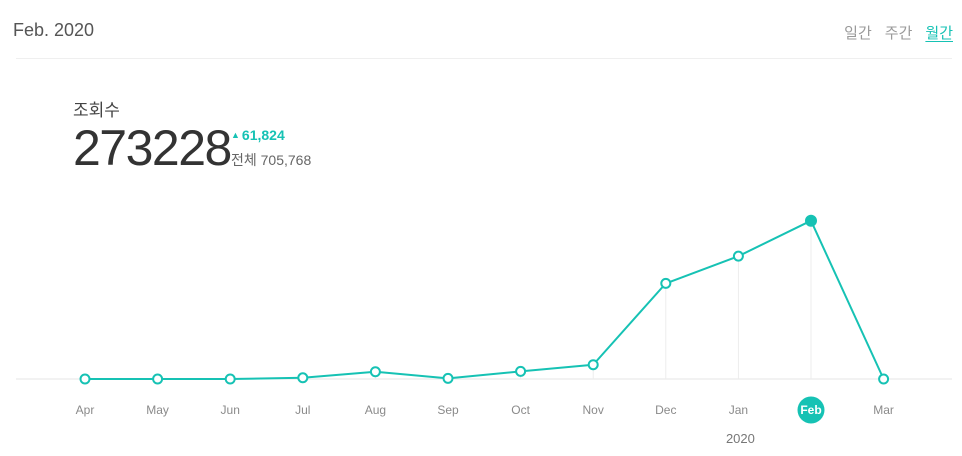 The height and width of the screenshot is (456, 962). I want to click on x-tick-label: Aug, so click(375, 410).